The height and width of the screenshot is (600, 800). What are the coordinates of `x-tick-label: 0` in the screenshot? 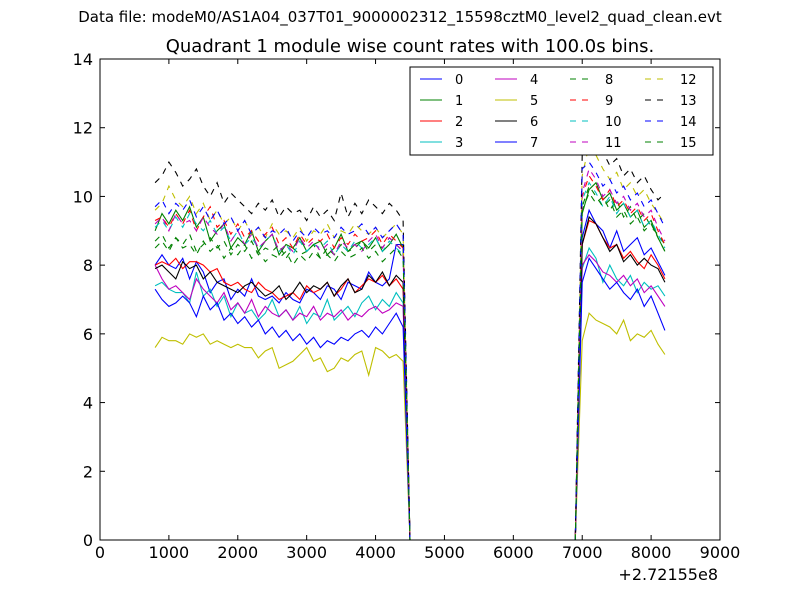 It's located at (100, 552).